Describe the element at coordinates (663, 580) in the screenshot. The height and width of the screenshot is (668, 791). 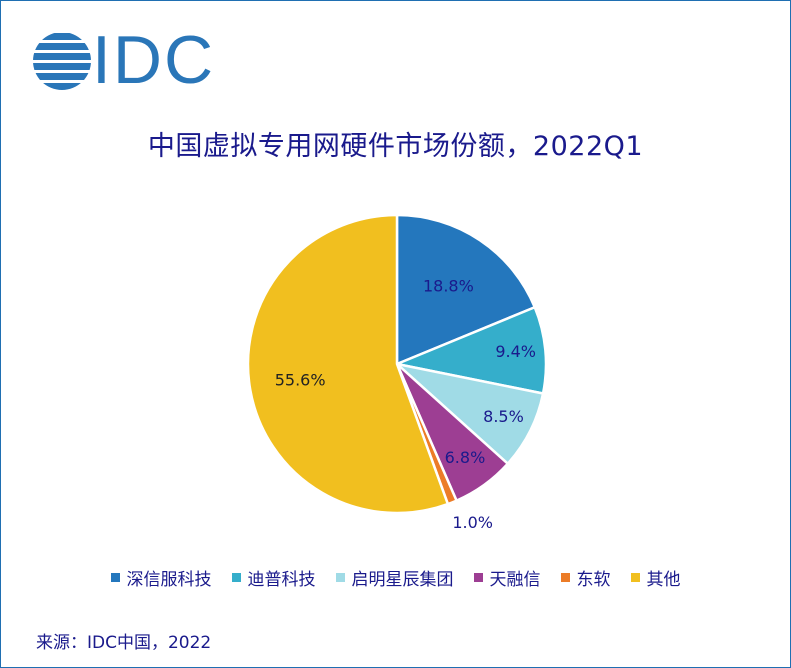
I see `legend-label: 其他` at that location.